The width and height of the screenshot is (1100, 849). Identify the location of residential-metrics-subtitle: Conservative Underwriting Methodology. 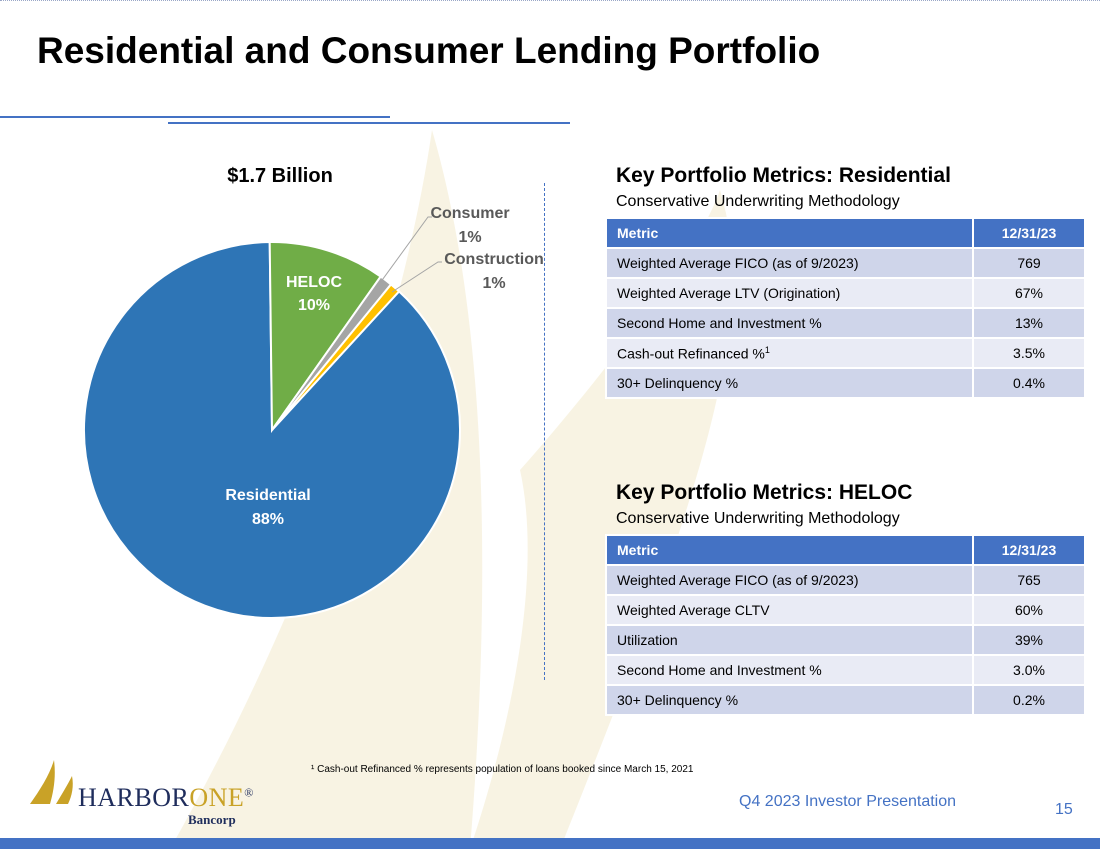
(758, 201).